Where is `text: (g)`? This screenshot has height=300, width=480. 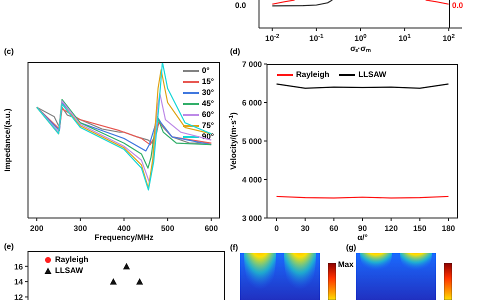 text: (g) is located at coordinates (351, 247).